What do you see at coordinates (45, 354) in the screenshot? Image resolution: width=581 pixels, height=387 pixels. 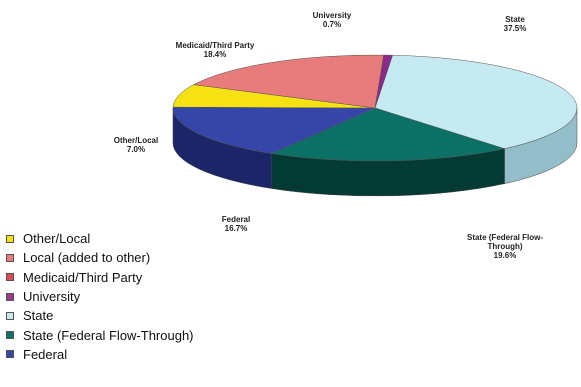 I see `legend-label: Federal` at bounding box center [45, 354].